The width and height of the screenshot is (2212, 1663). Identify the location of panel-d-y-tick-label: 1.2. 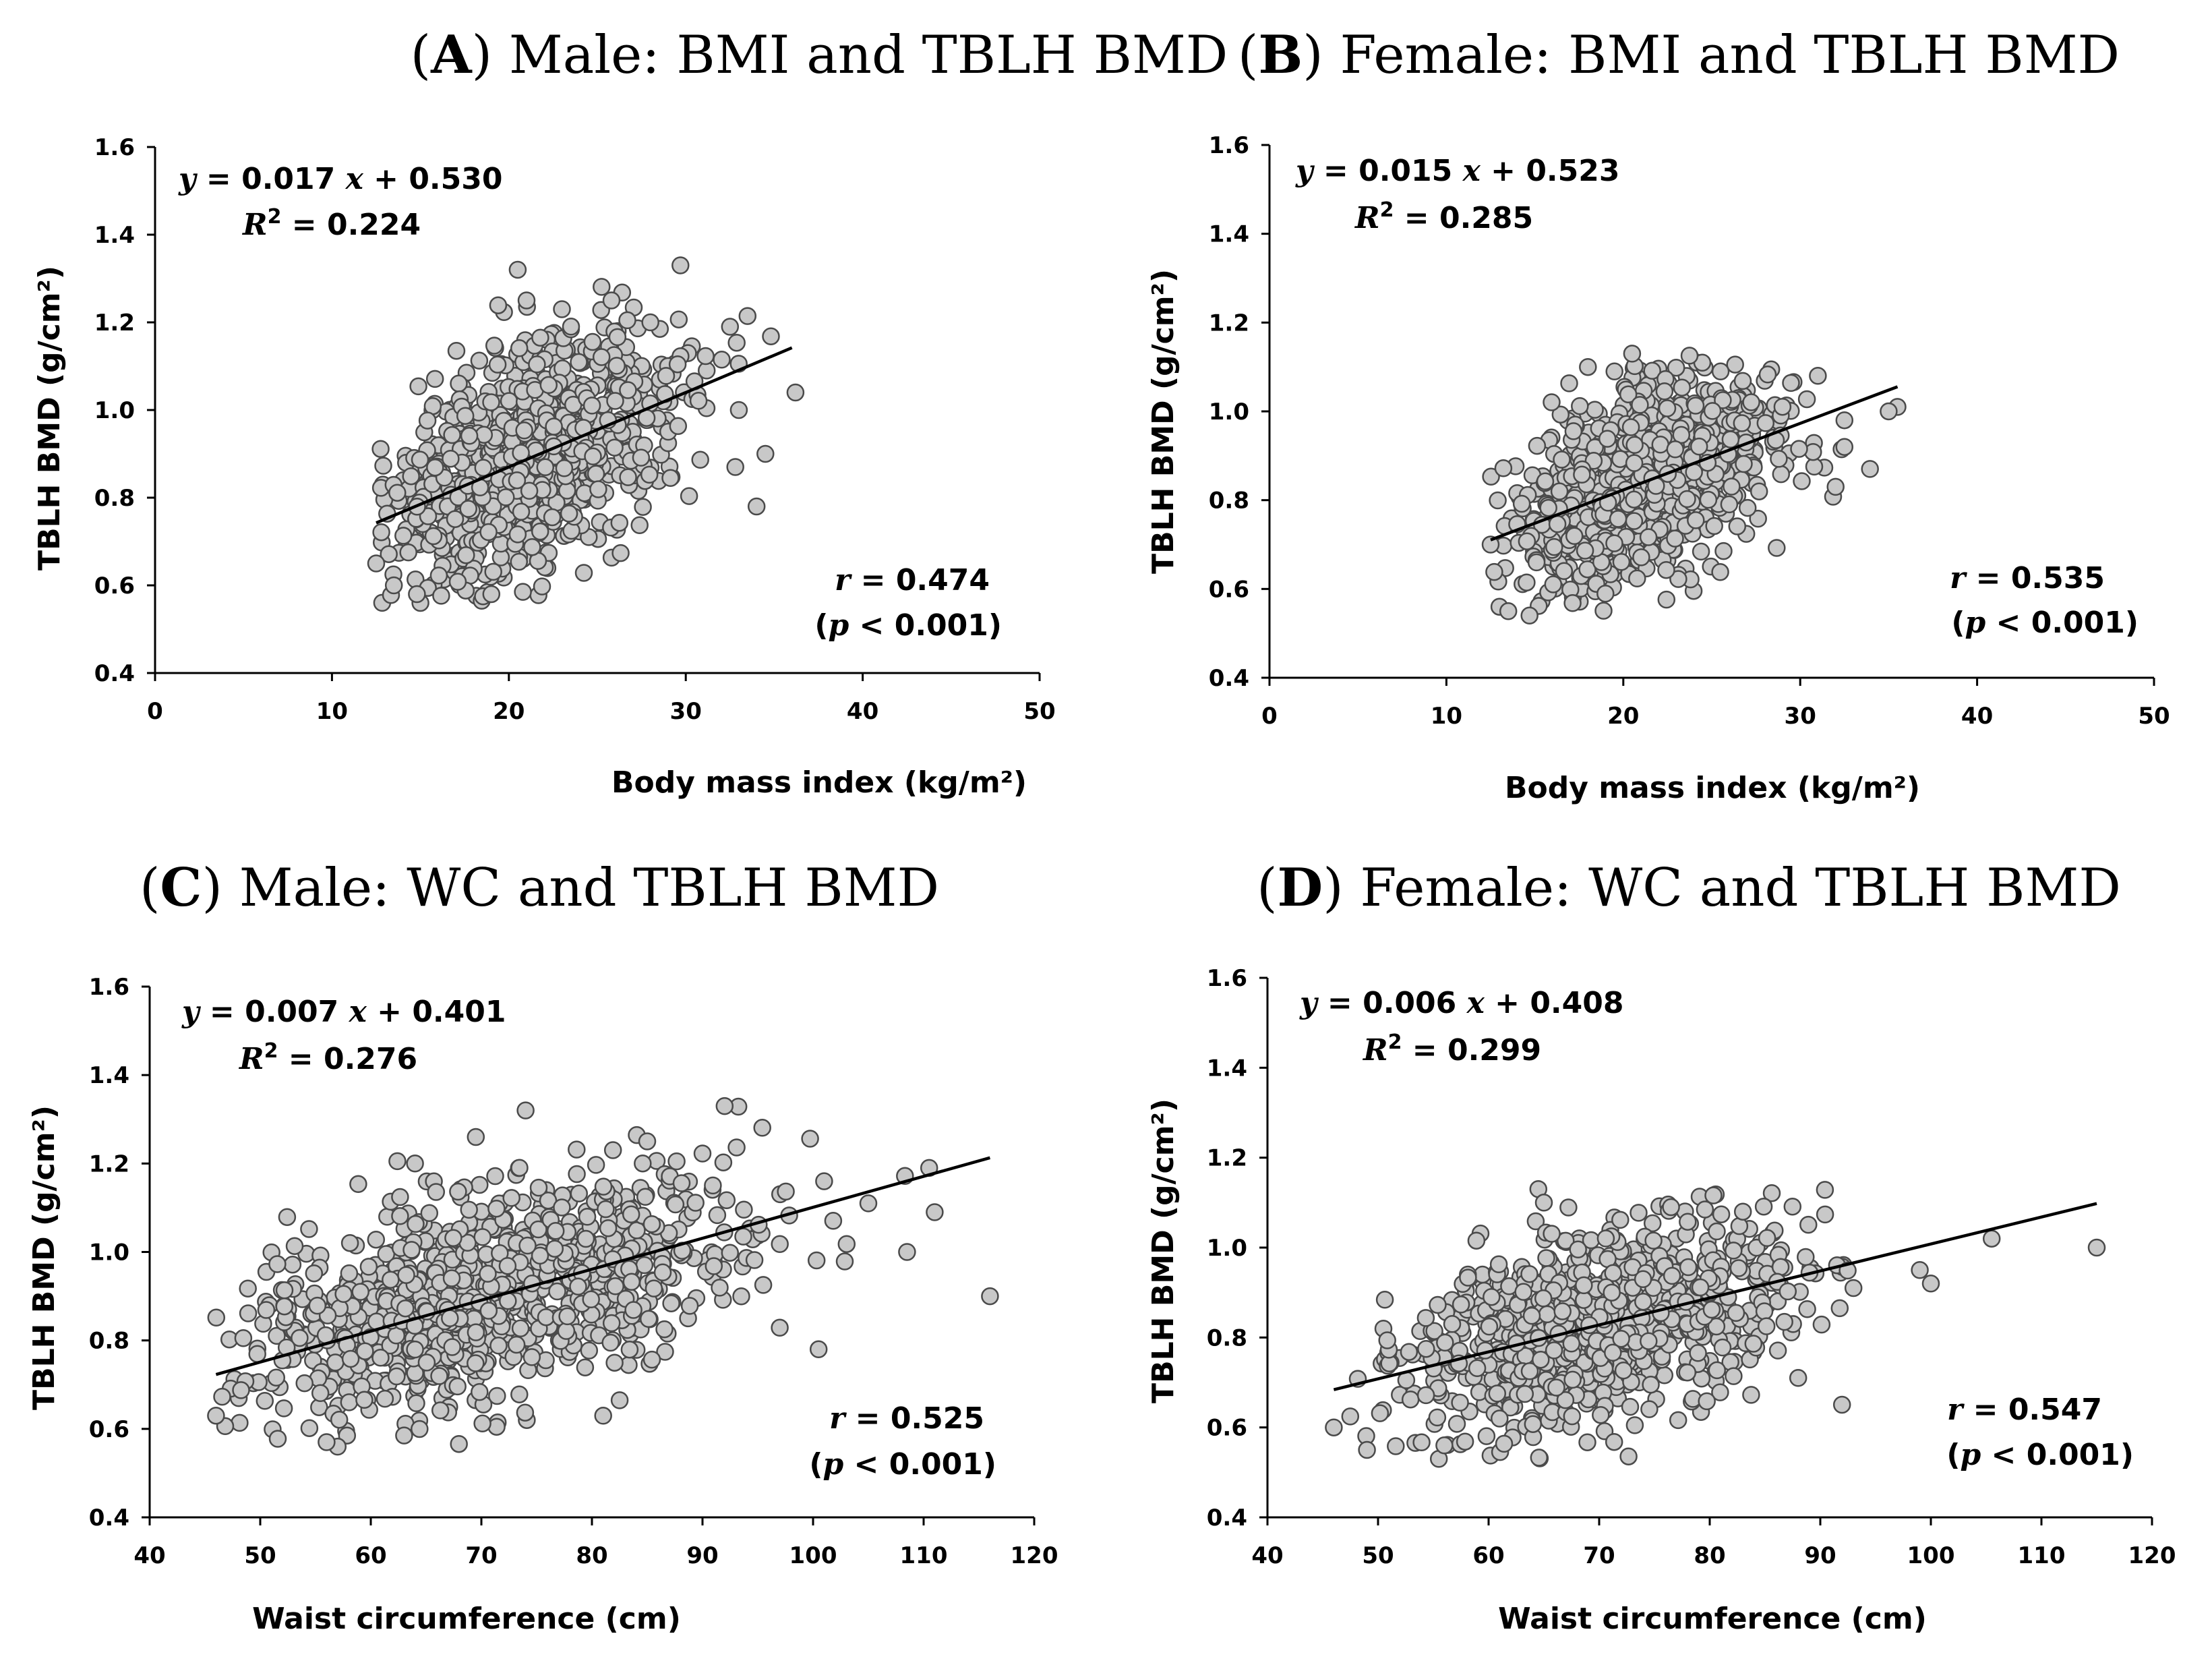
(1227, 1158).